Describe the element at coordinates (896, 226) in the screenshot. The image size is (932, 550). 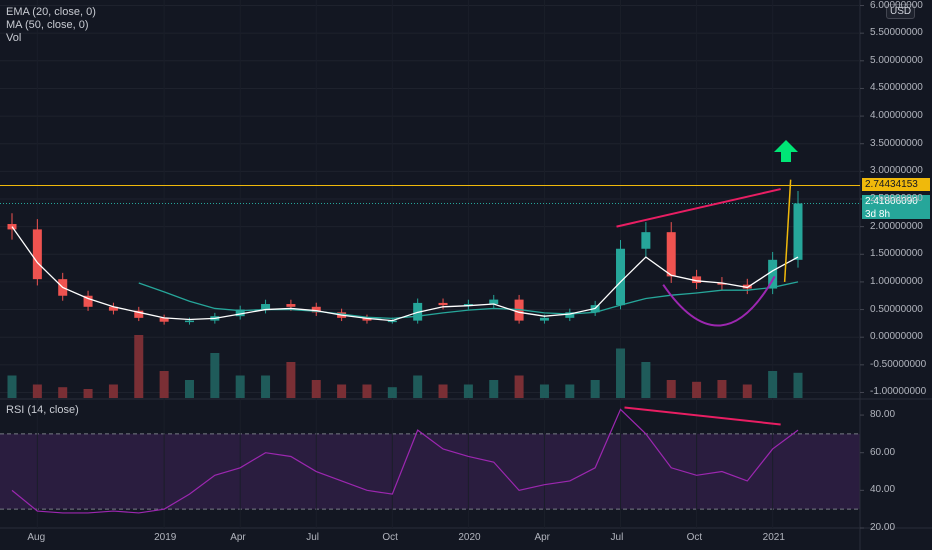
I see `price-tick-label: 2.00000000` at that location.